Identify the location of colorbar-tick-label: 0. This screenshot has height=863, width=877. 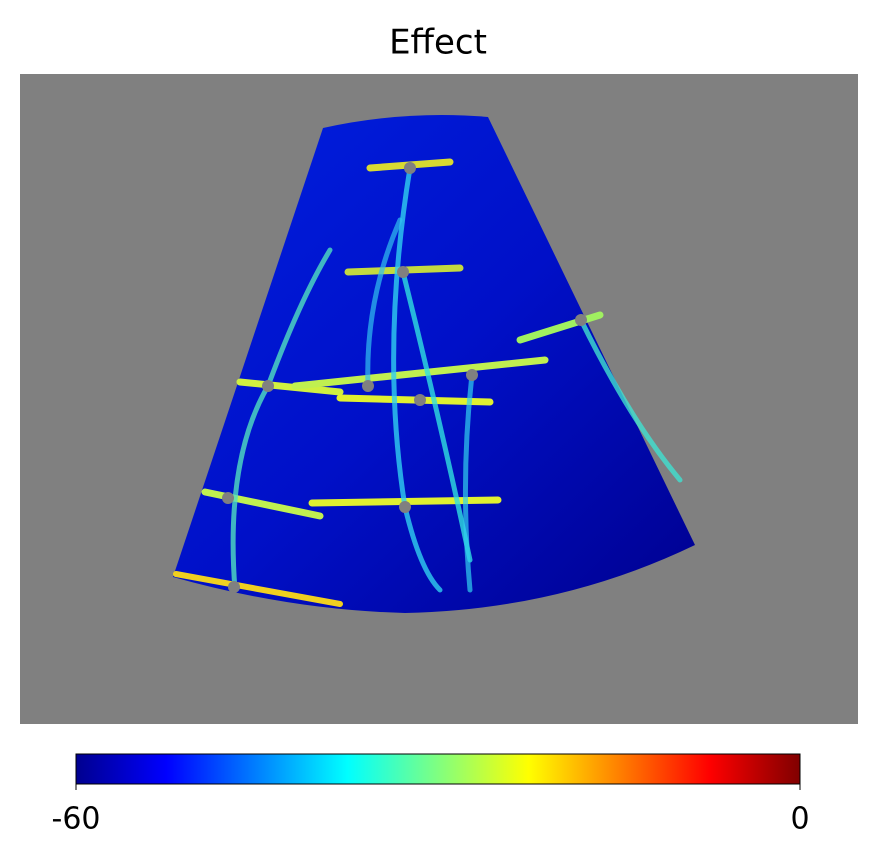
(799, 819).